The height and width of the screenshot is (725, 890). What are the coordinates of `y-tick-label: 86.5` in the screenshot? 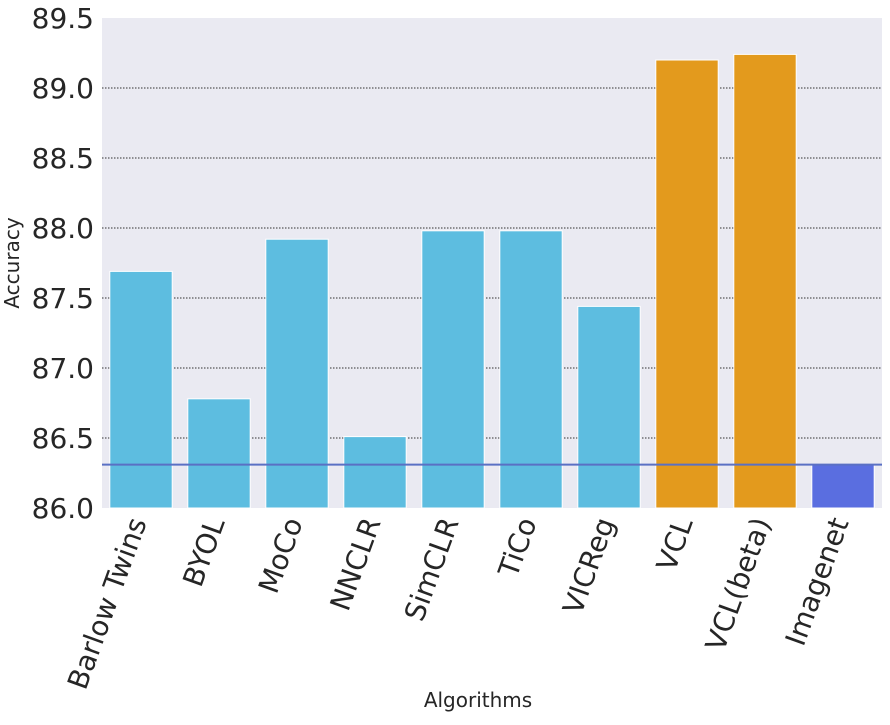 It's located at (63, 438).